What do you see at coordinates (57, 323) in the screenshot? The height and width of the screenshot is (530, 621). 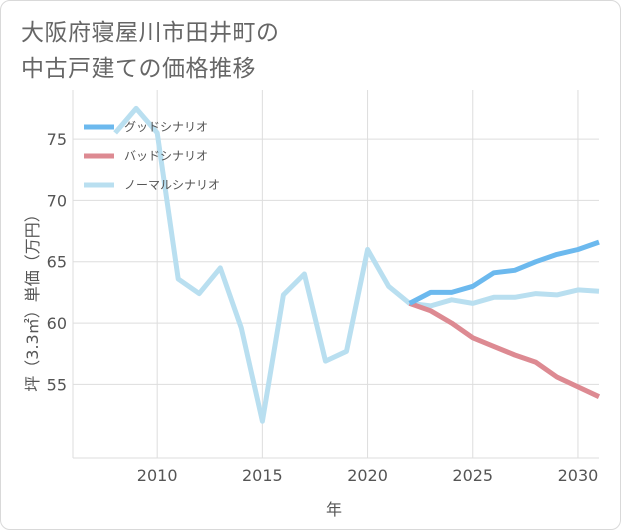 I see `y-tick-label-60: 60` at bounding box center [57, 323].